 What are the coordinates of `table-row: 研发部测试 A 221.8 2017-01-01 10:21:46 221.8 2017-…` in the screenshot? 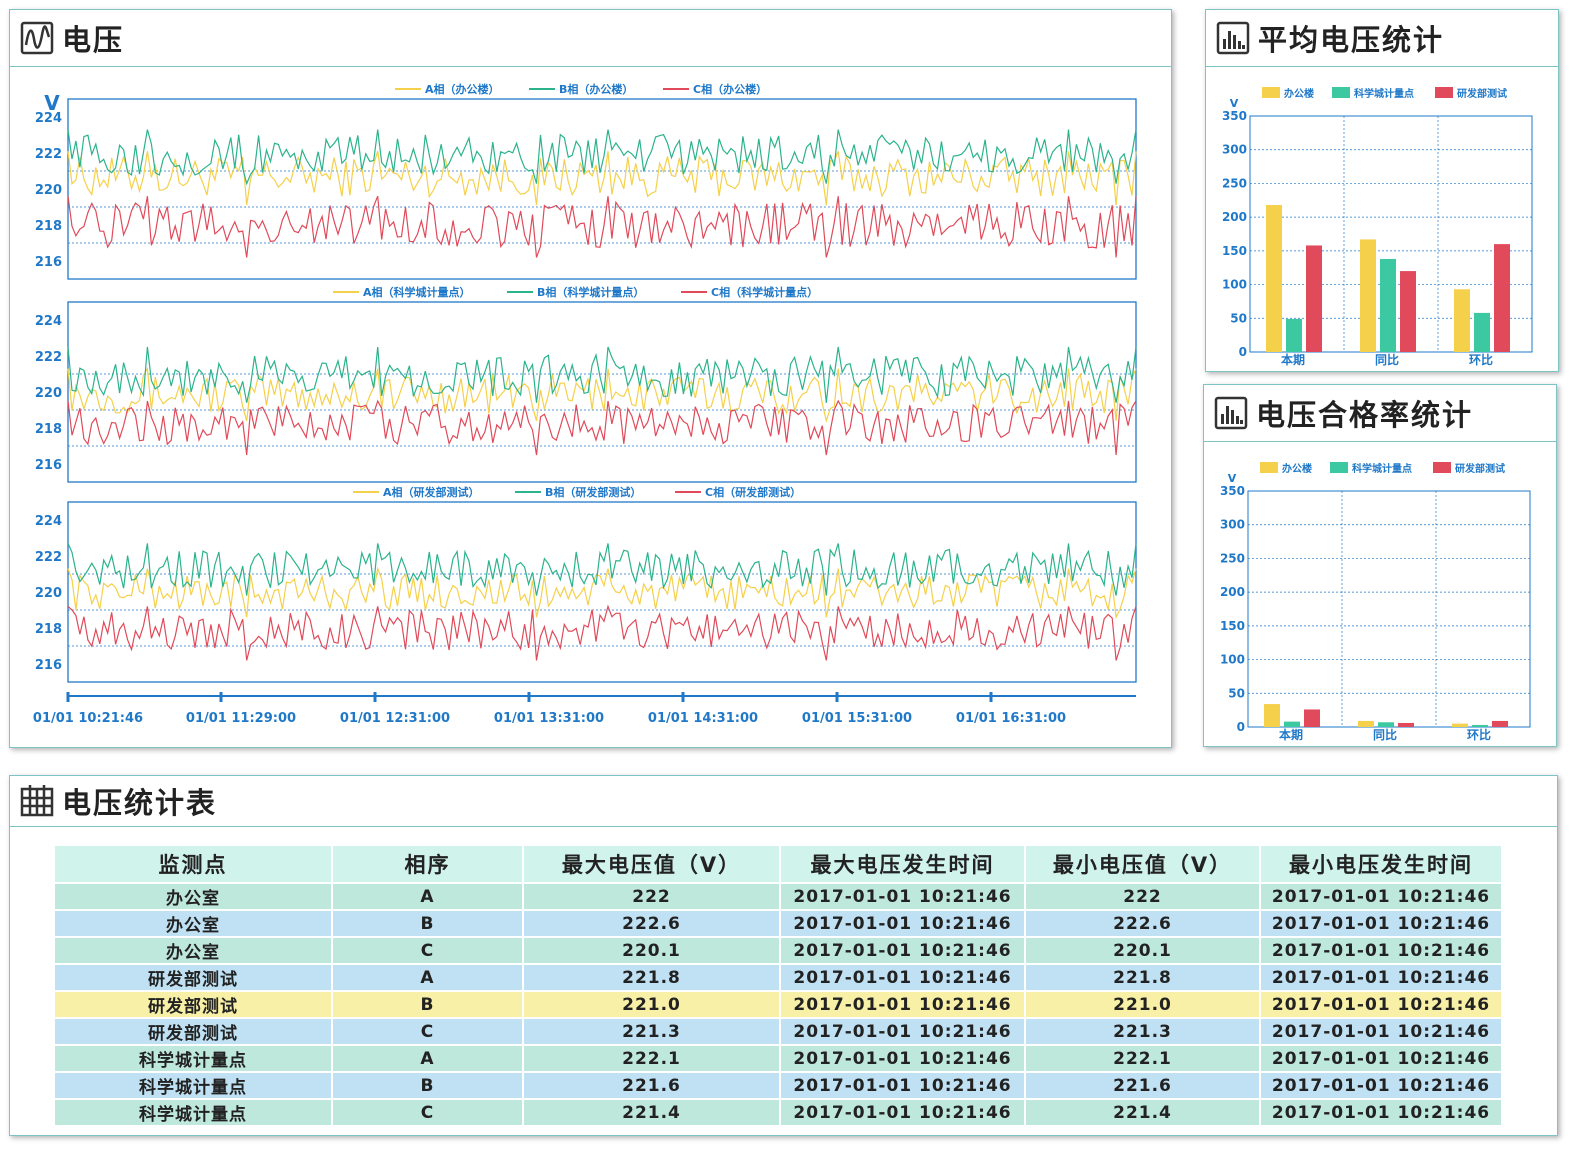 It's located at (779, 977).